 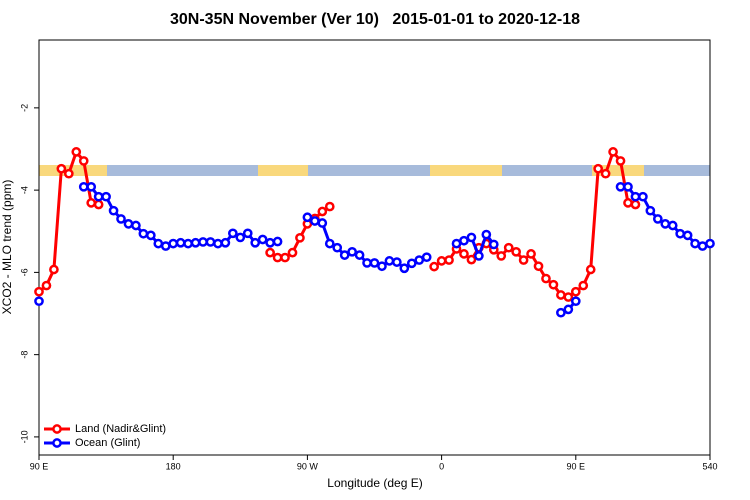 What do you see at coordinates (57, 429) in the screenshot?
I see `legend-marker` at bounding box center [57, 429].